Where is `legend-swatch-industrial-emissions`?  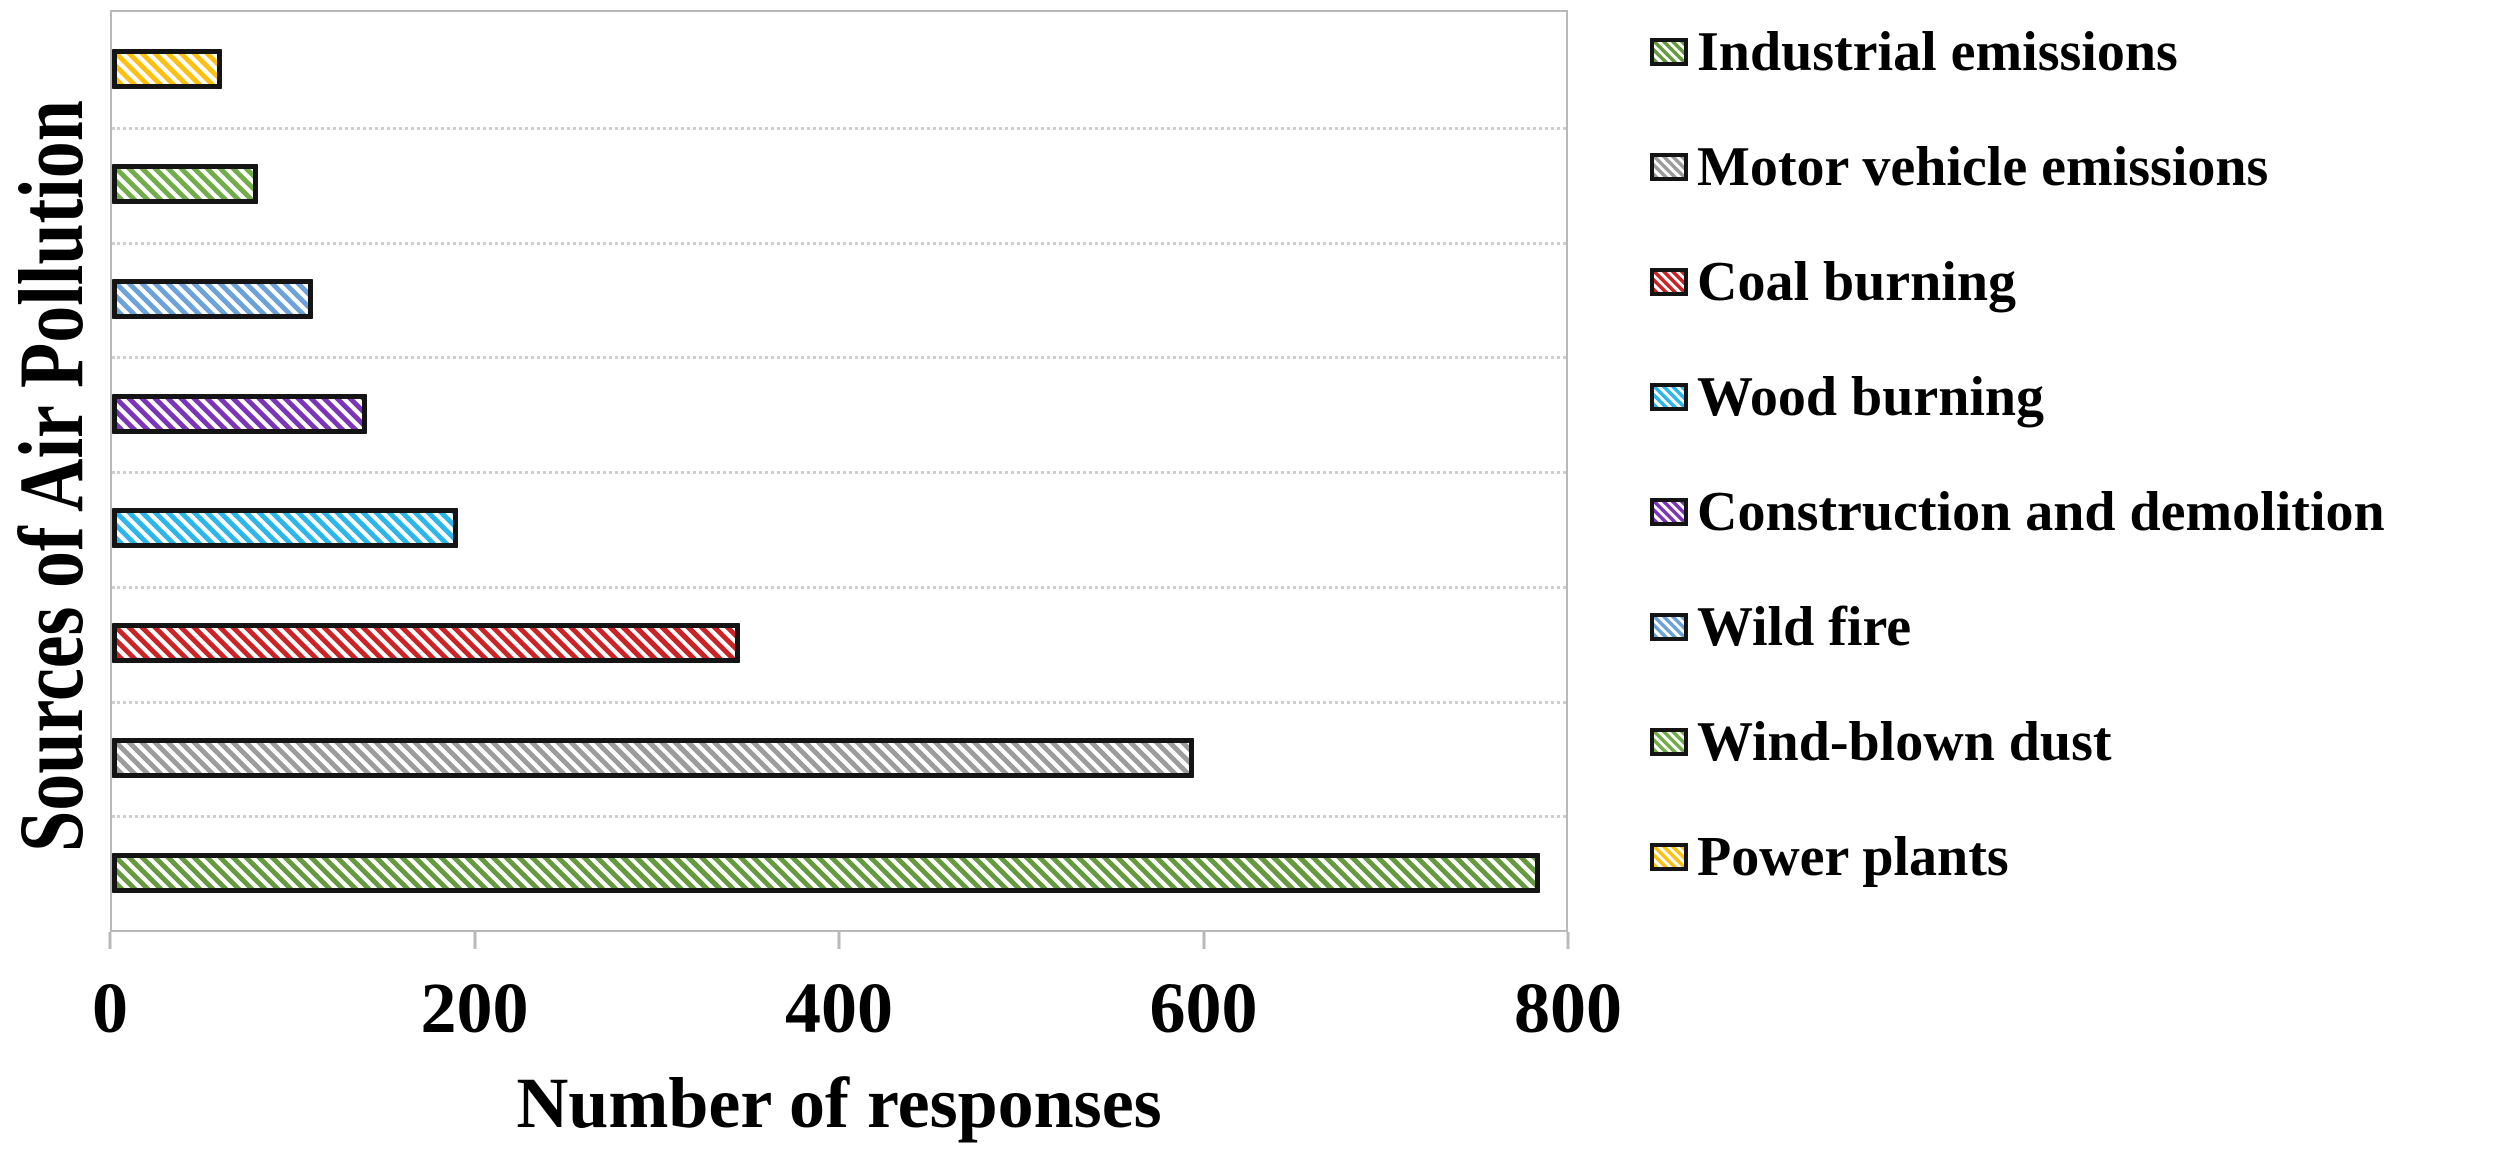 legend-swatch-industrial-emissions is located at coordinates (1669, 51).